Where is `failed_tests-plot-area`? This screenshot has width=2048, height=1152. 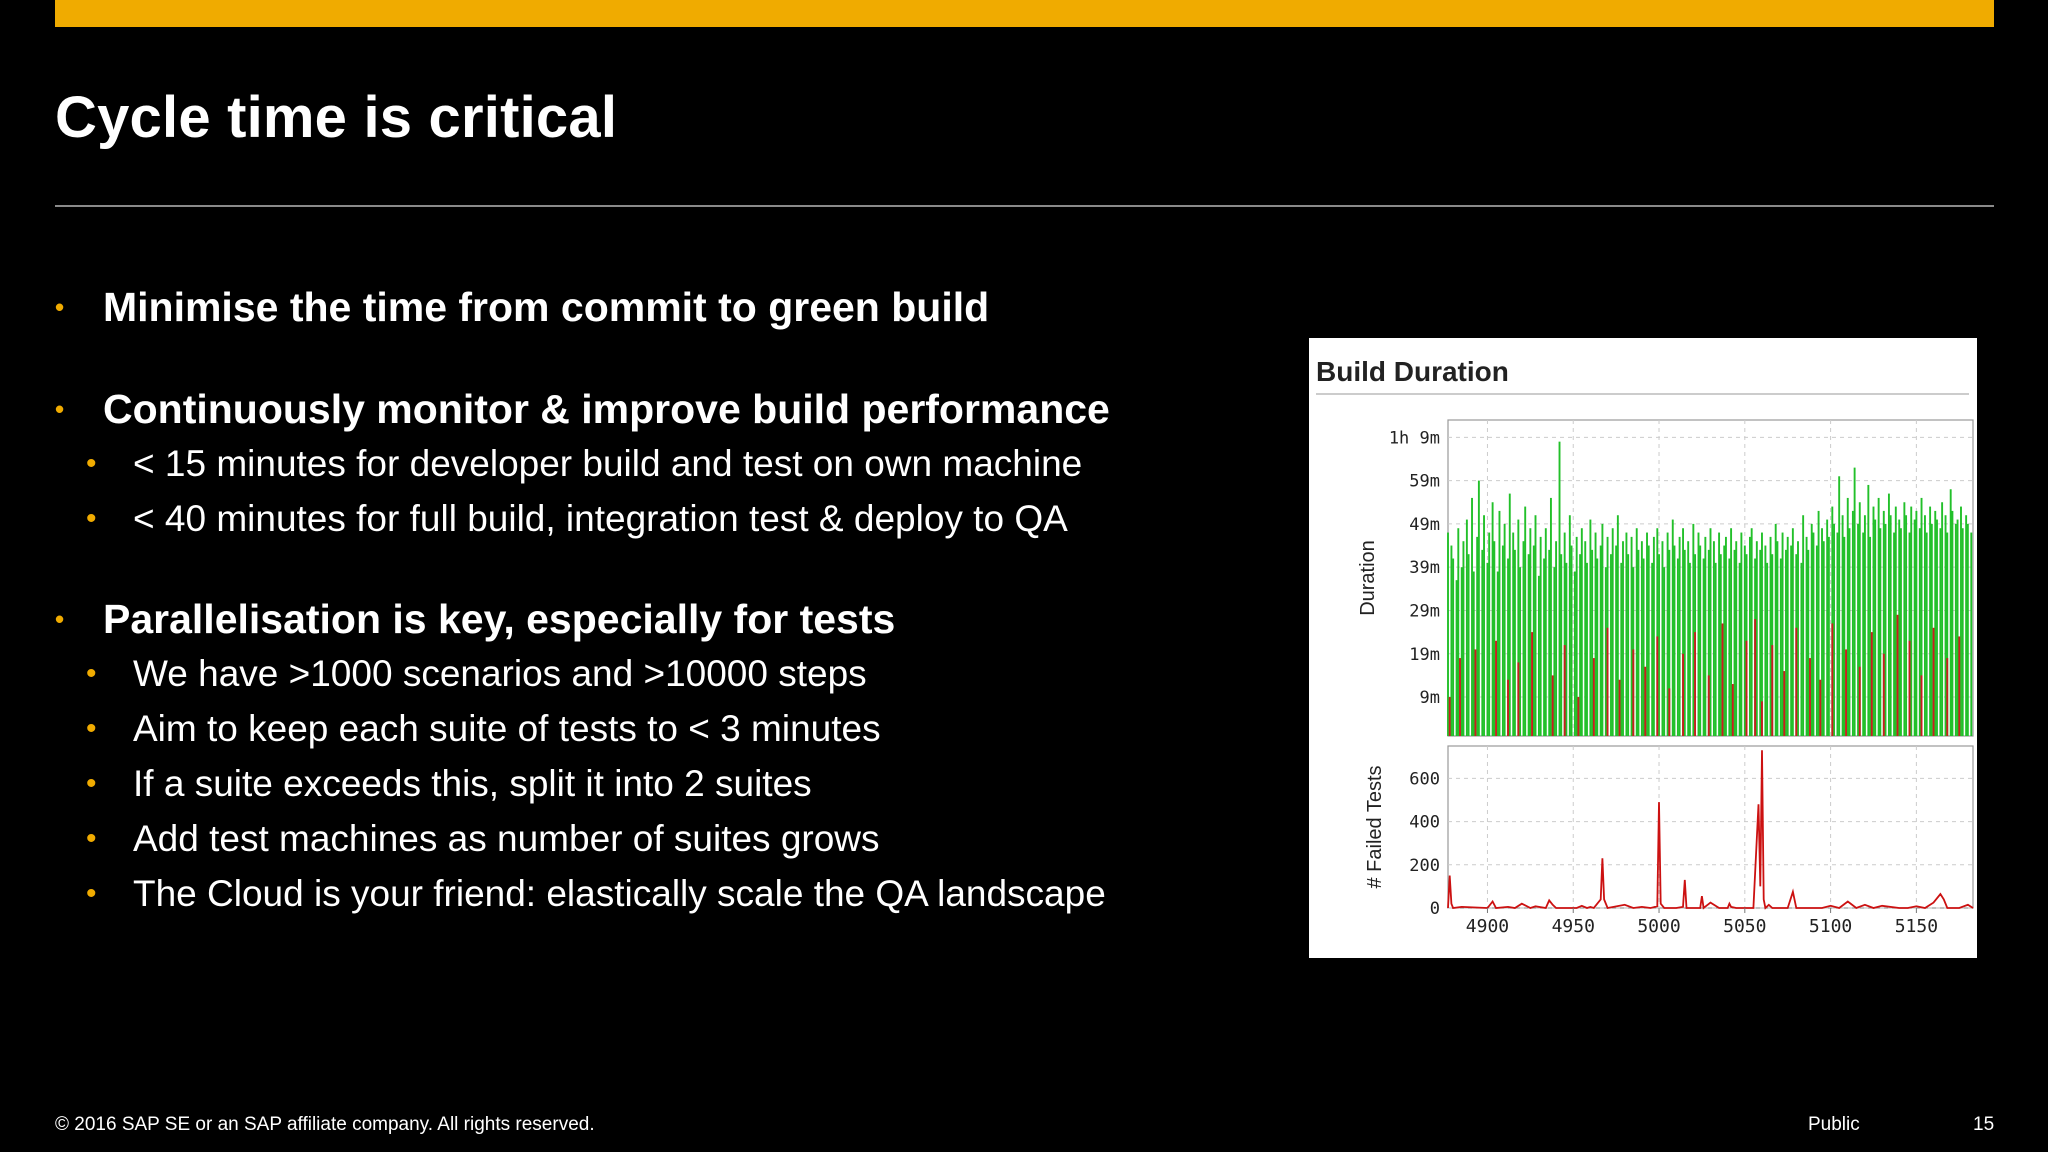
failed_tests-plot-area is located at coordinates (1710, 827).